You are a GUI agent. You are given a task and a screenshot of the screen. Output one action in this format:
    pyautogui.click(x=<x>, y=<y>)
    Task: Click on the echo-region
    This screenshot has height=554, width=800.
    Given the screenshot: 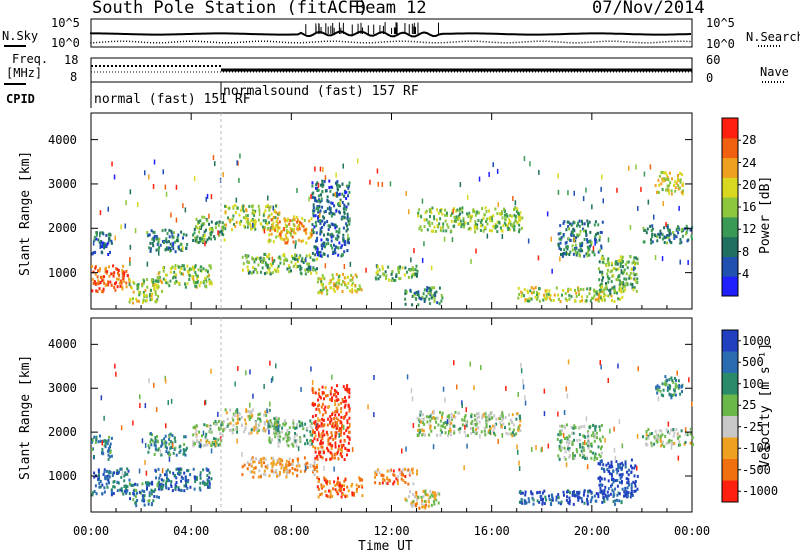 What is the action you would take?
    pyautogui.click(x=145, y=494)
    